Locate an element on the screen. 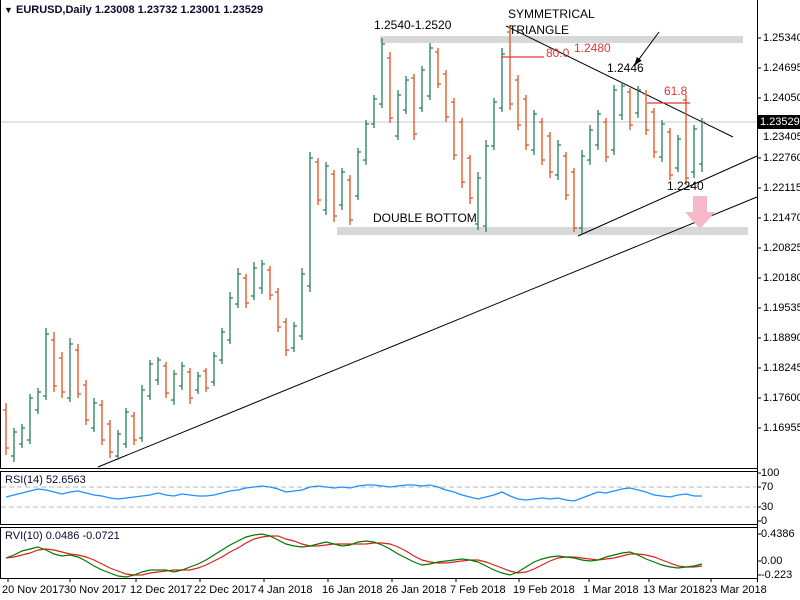 This screenshot has width=800, height=600. rvi-panel-border is located at coordinates (379, 553).